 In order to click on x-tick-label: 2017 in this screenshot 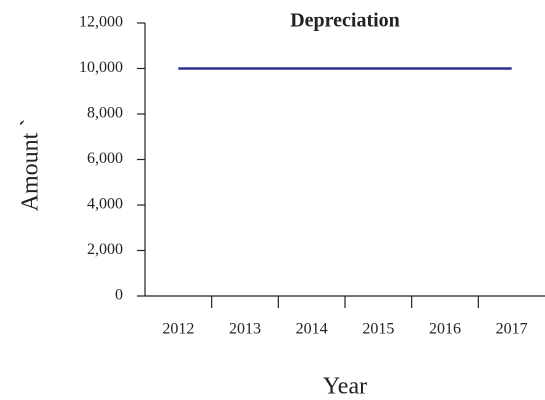, I will do `click(512, 329)`.